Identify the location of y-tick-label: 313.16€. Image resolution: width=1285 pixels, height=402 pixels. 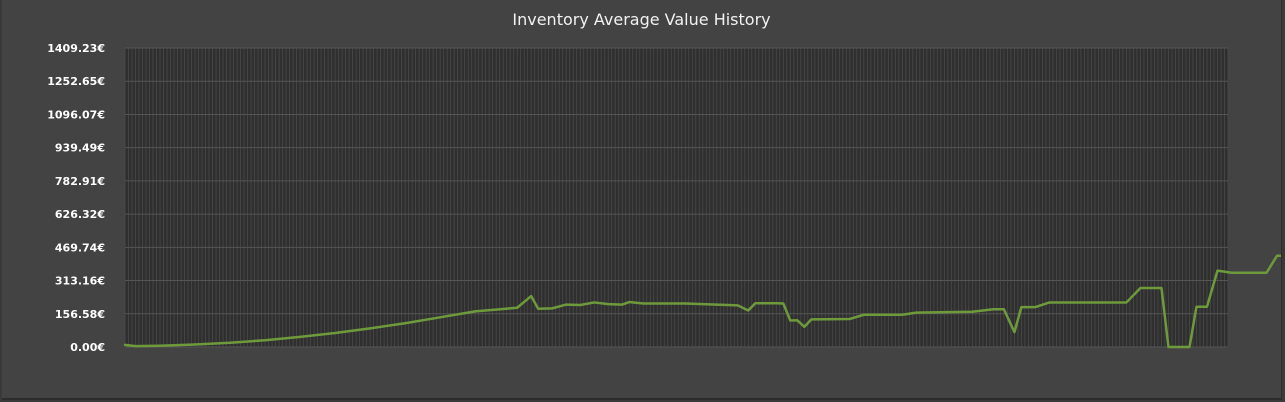
(80, 281).